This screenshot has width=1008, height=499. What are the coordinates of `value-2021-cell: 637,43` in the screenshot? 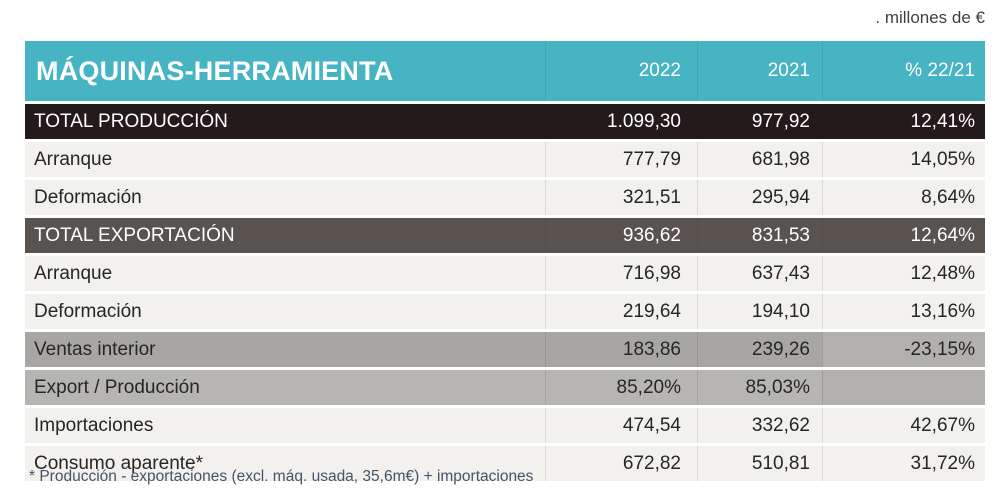 It's located at (759, 273).